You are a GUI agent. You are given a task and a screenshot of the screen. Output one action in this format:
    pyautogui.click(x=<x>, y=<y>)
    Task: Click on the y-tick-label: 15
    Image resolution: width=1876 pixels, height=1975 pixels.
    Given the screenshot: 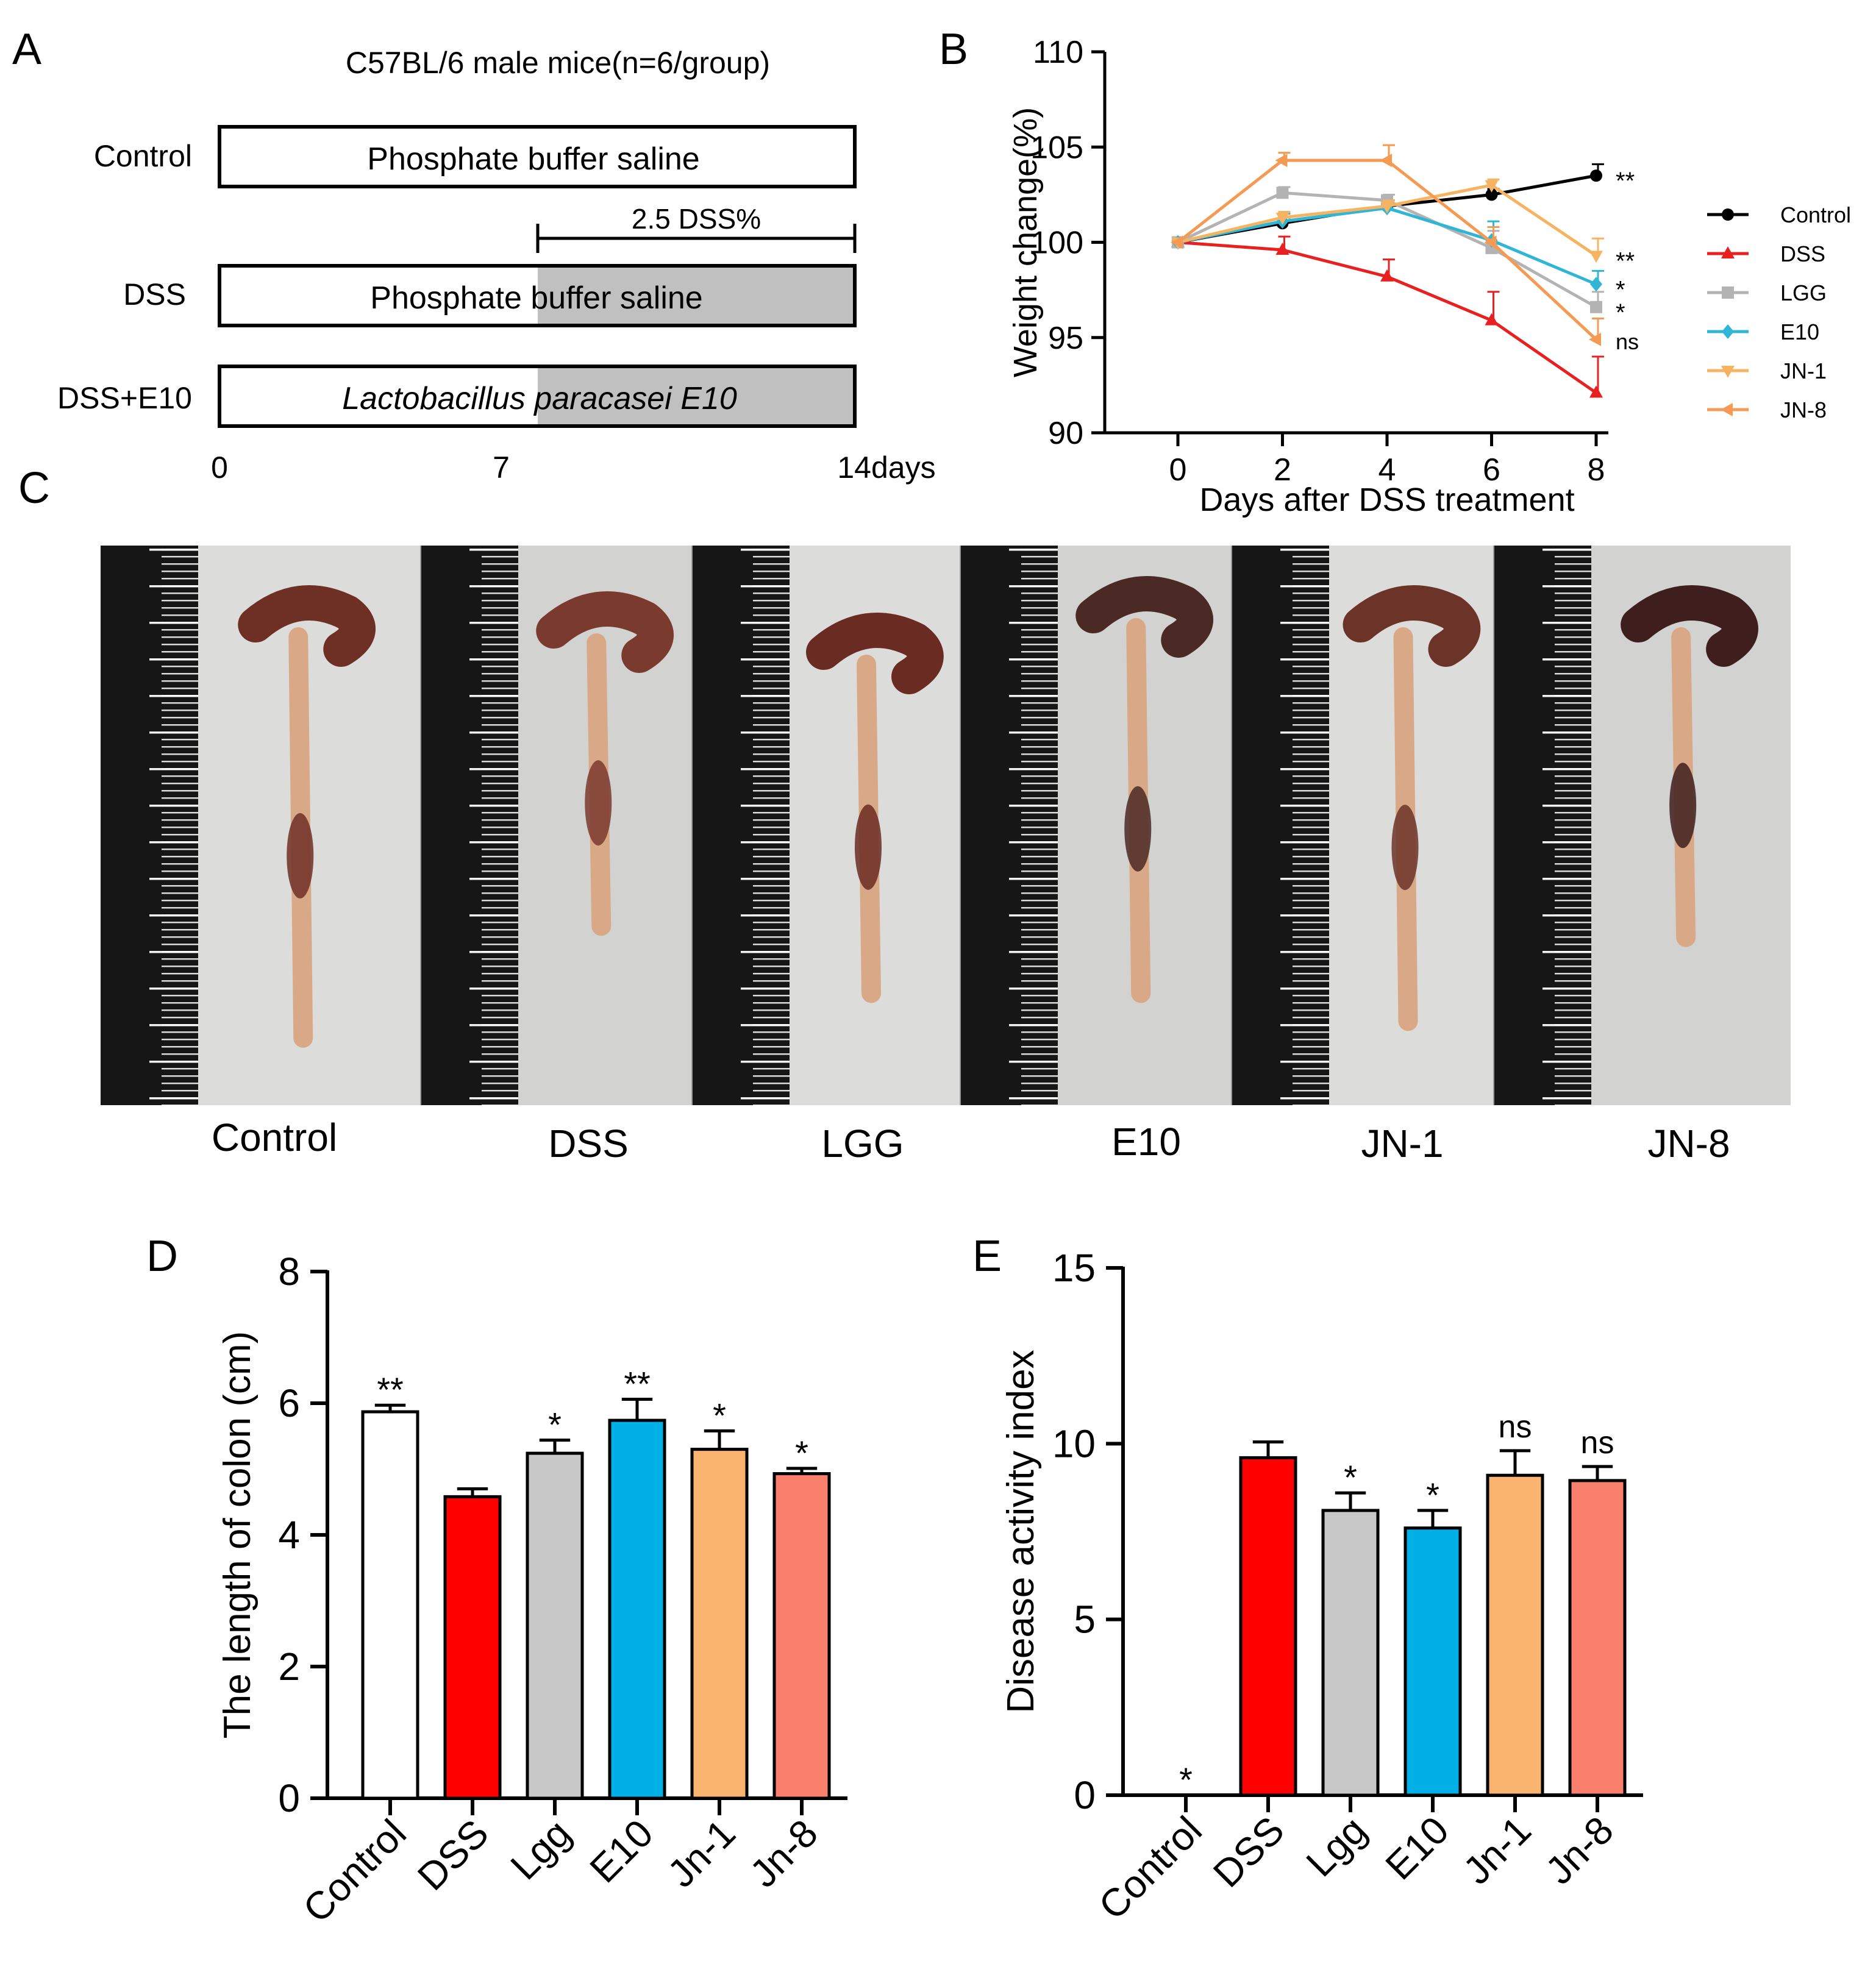 What is the action you would take?
    pyautogui.click(x=1074, y=1268)
    